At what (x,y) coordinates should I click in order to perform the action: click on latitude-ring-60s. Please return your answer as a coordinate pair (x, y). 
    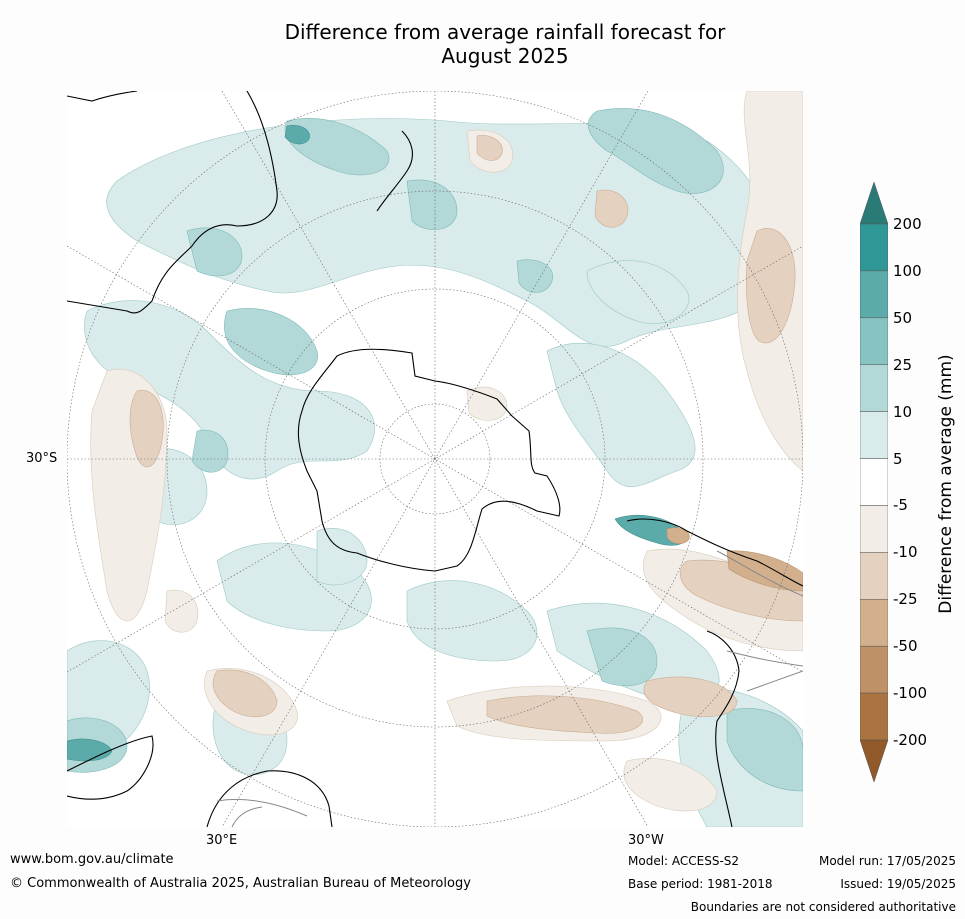
    Looking at the image, I should click on (435, 459).